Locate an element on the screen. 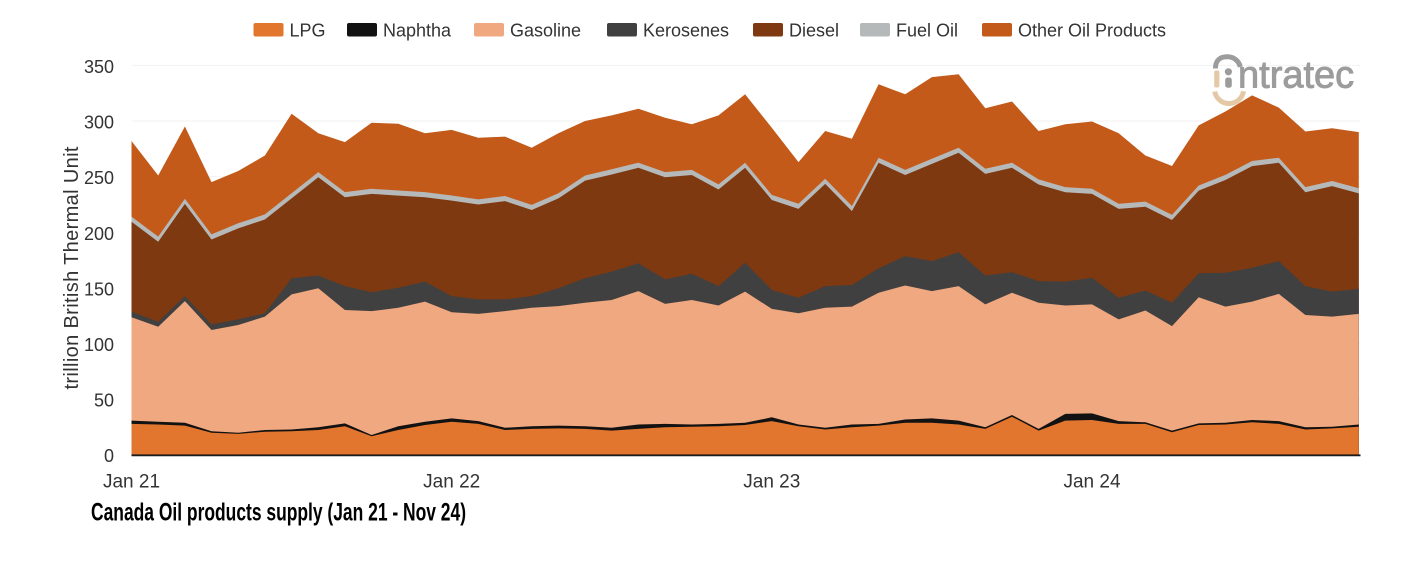  svg-text: Other Oil Products is located at coordinates (1092, 31).